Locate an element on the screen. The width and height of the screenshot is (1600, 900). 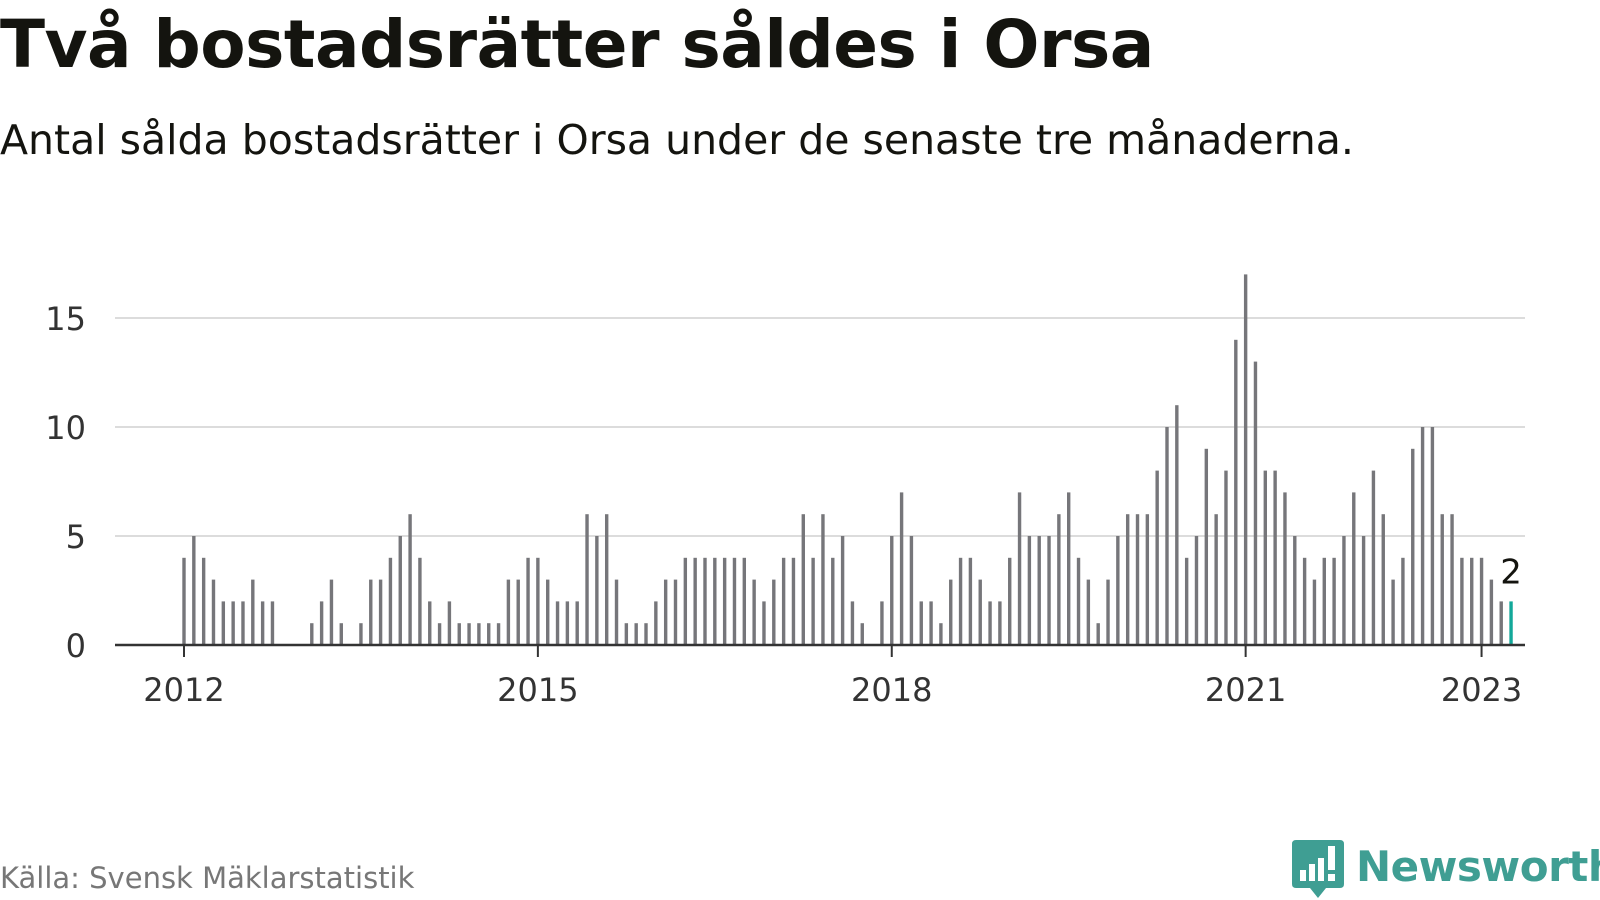
brand-logo: Newsworthy is located at coordinates (1446, 870).